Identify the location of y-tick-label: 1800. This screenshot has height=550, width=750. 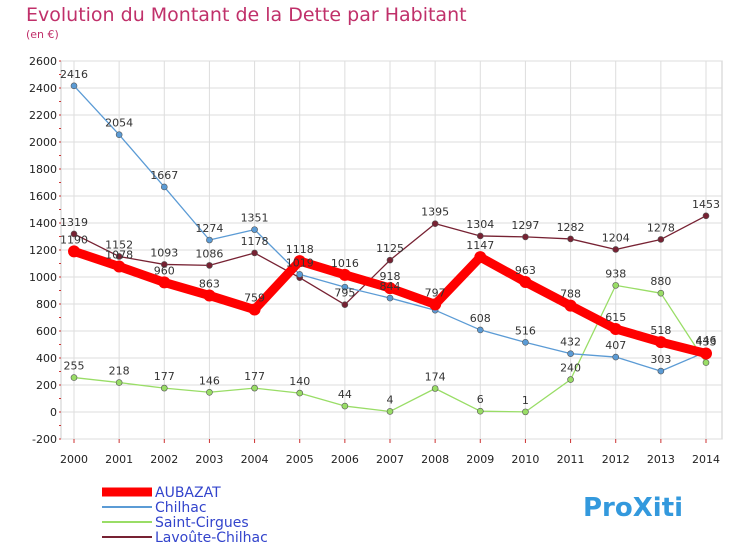
(43, 169).